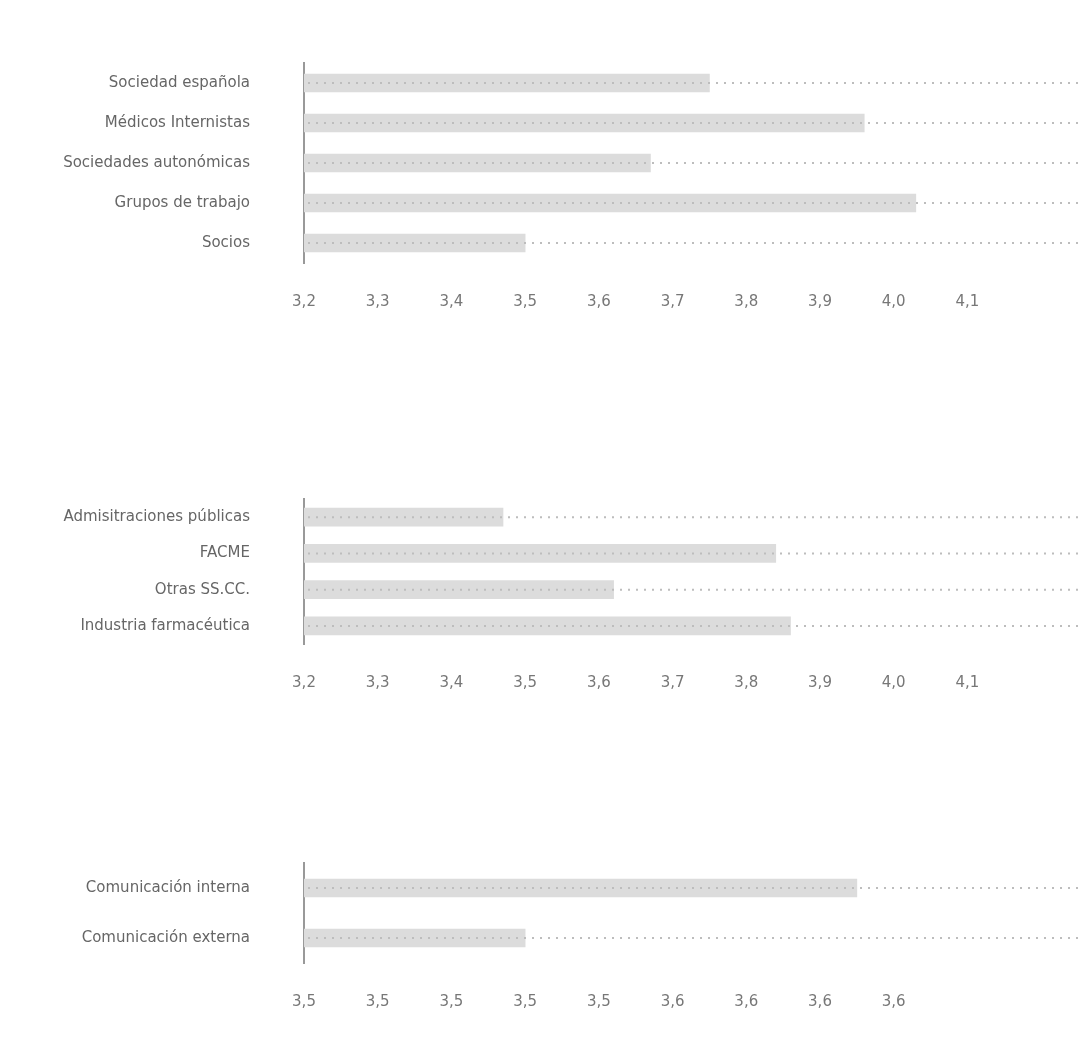 This screenshot has height=1045, width=1080. What do you see at coordinates (182, 201) in the screenshot?
I see `y-tick-label: Grupos de trabajo` at bounding box center [182, 201].